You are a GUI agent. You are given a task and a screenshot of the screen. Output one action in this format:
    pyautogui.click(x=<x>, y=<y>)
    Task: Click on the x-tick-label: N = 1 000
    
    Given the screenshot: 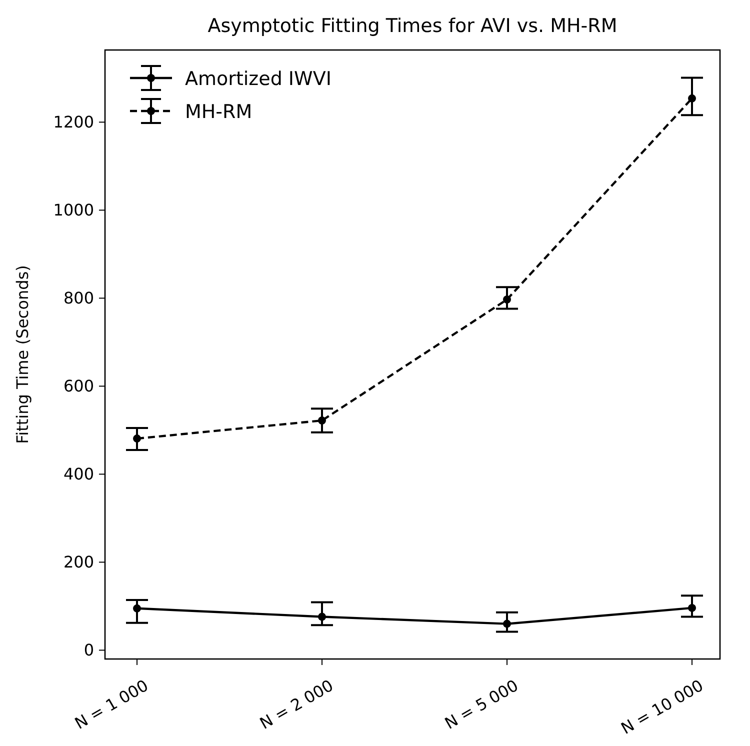 What is the action you would take?
    pyautogui.click(x=112, y=704)
    